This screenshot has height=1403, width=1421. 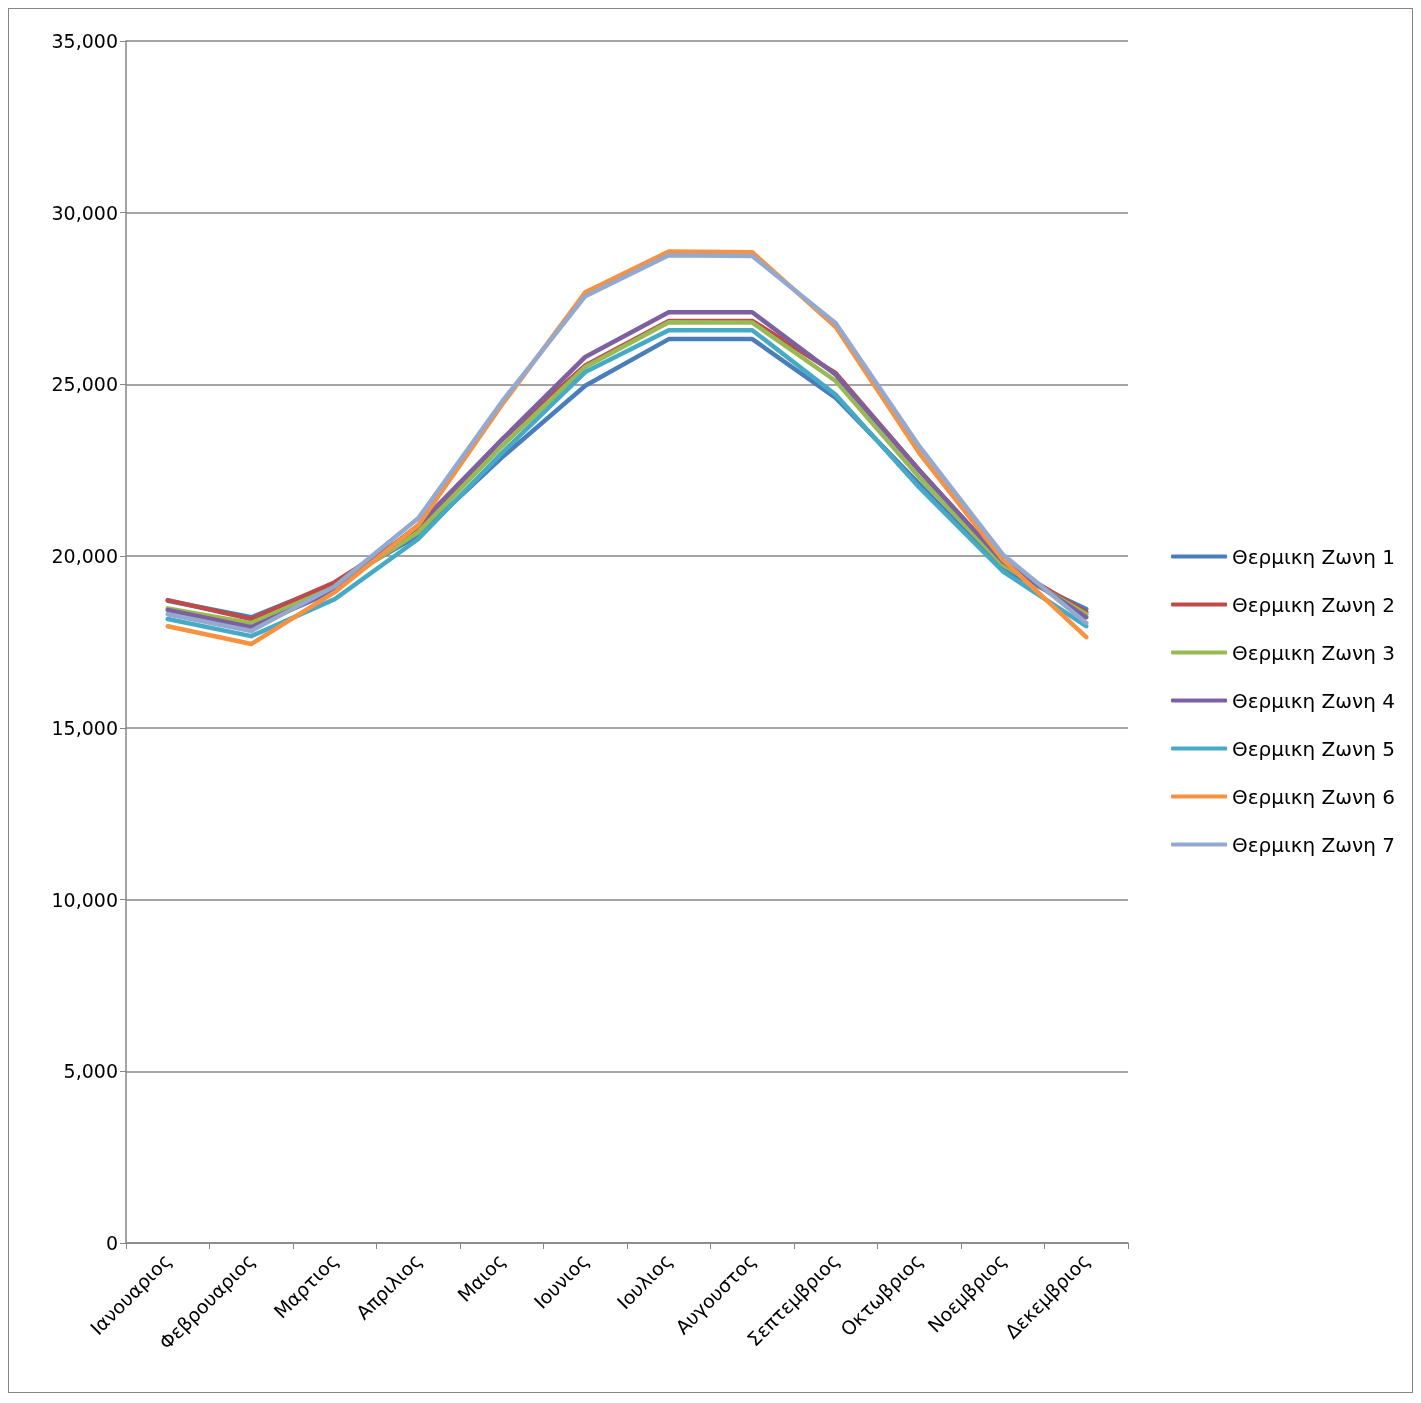 I want to click on y-tick-label: 15,000, so click(x=84, y=727).